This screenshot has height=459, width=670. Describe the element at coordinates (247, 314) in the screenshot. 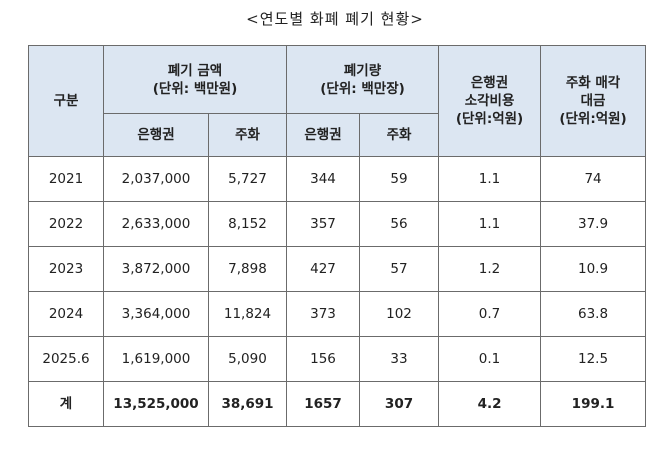

I see `cell-amount-coin: 11,824` at that location.